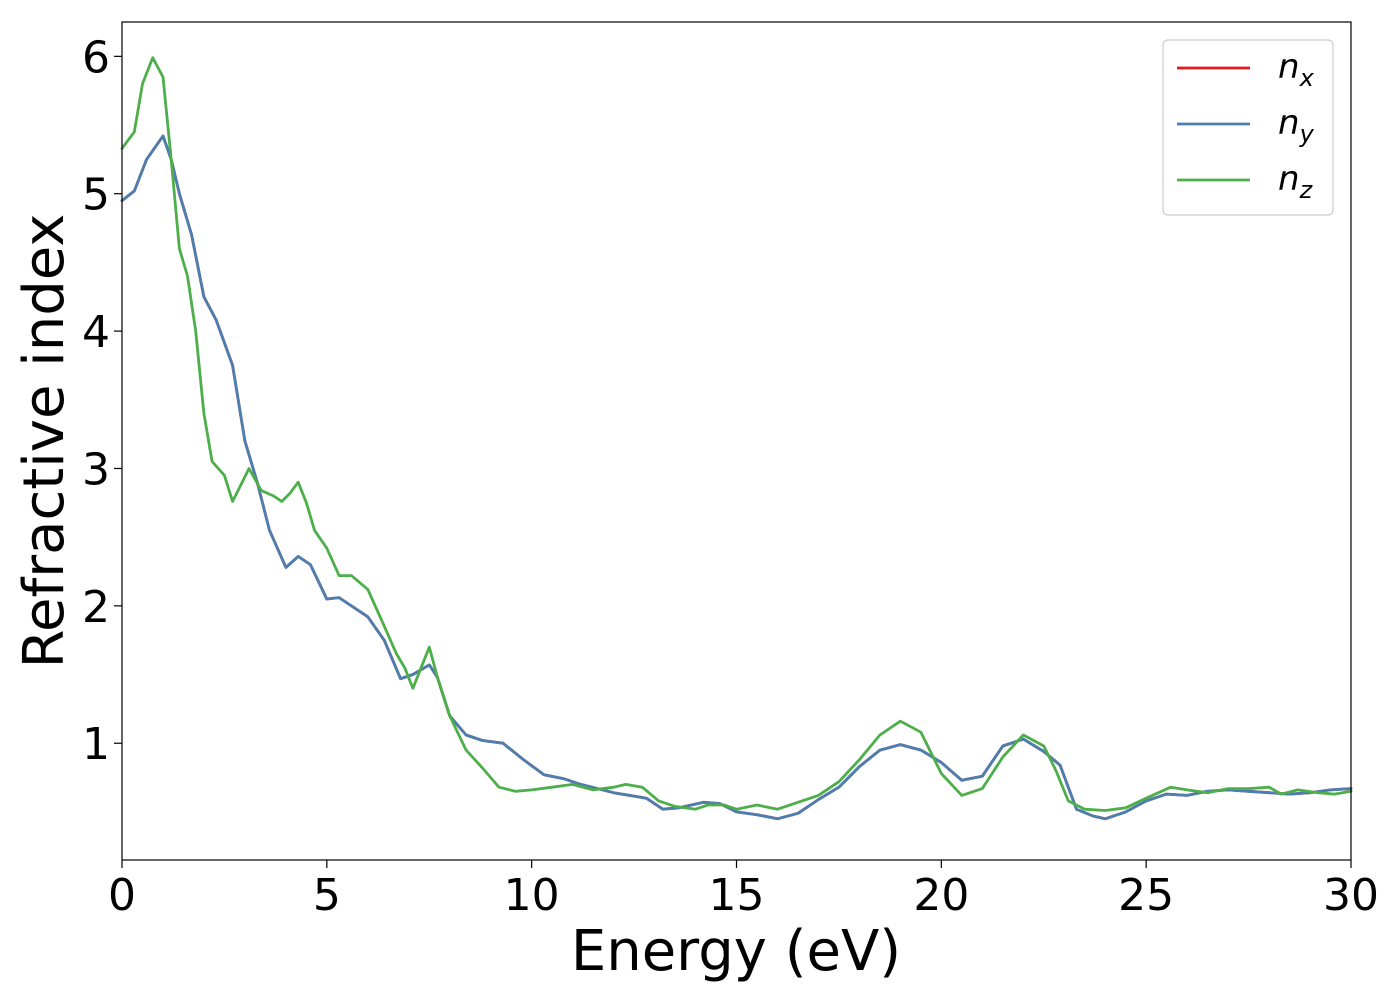 The width and height of the screenshot is (1400, 1000). I want to click on x-axis-label: Energy (eV), so click(736, 951).